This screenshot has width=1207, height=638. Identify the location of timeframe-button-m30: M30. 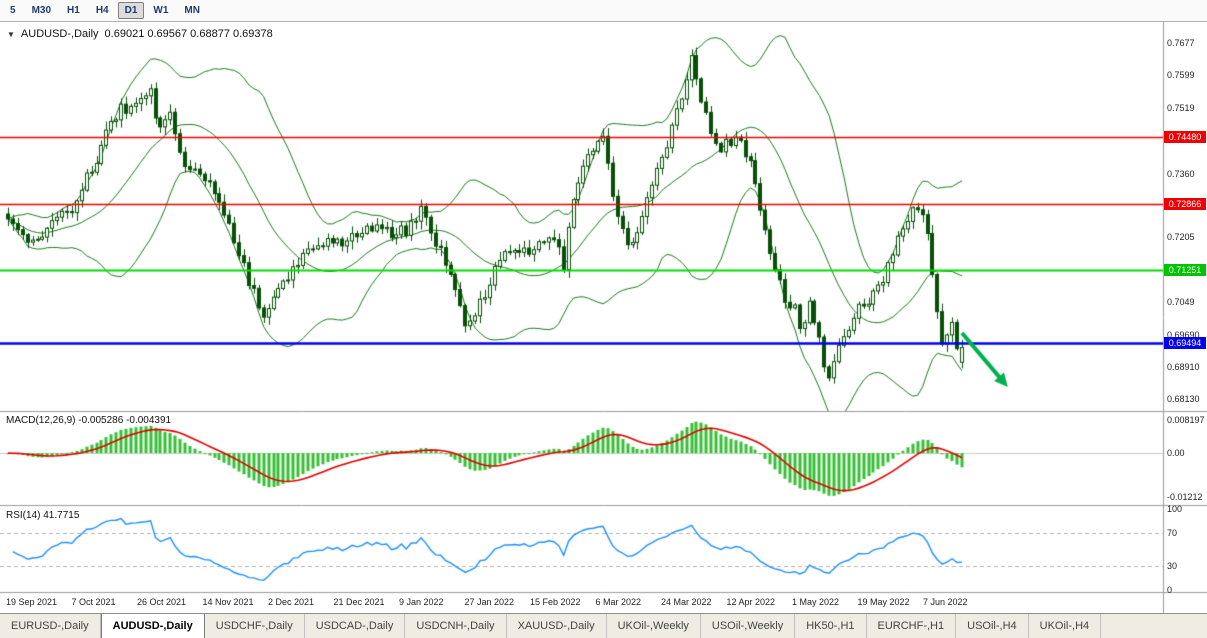
(41, 10).